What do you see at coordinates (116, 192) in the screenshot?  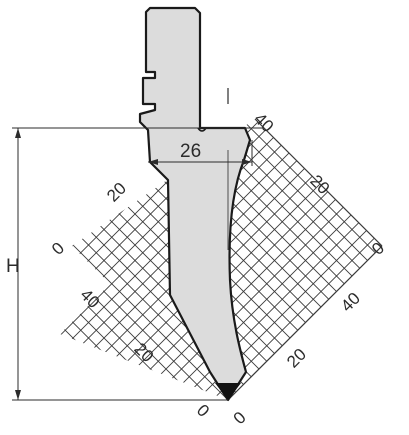 I see `scale-label-left-20: 20` at bounding box center [116, 192].